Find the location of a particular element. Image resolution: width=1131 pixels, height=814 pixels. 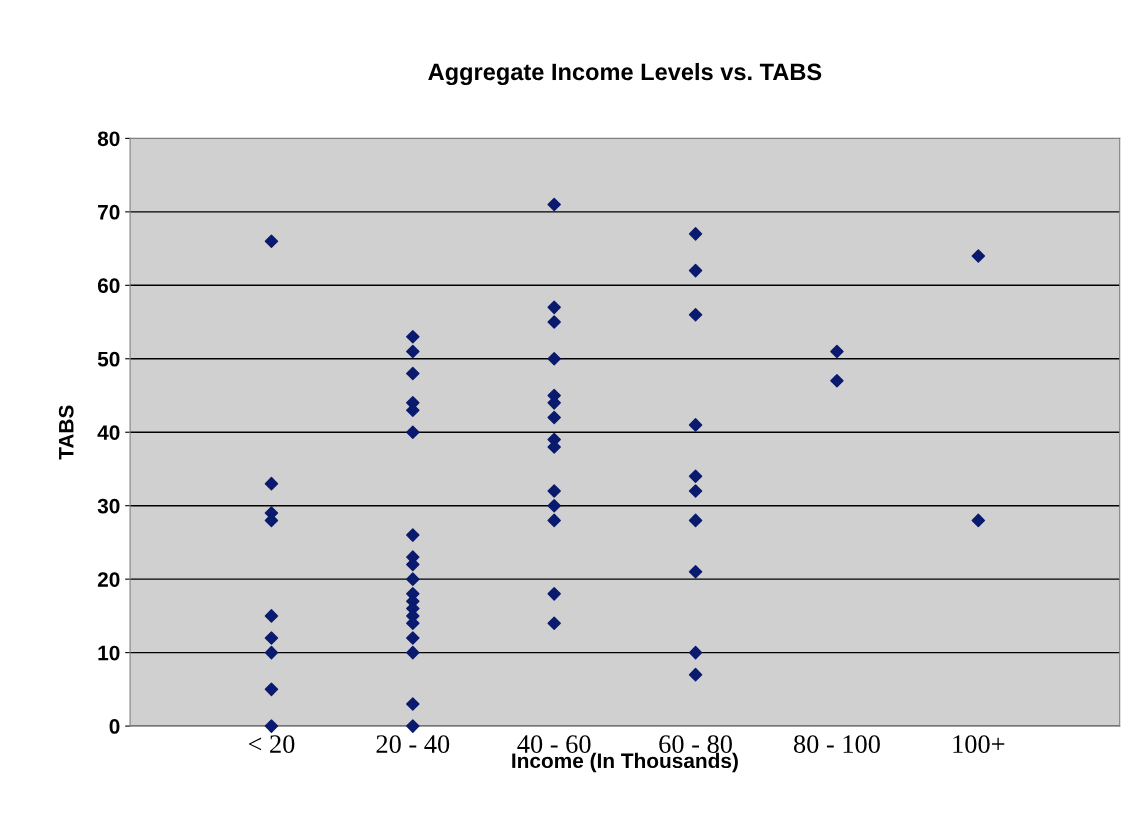

x-tick-label: 80 - 100 is located at coordinates (836, 744).